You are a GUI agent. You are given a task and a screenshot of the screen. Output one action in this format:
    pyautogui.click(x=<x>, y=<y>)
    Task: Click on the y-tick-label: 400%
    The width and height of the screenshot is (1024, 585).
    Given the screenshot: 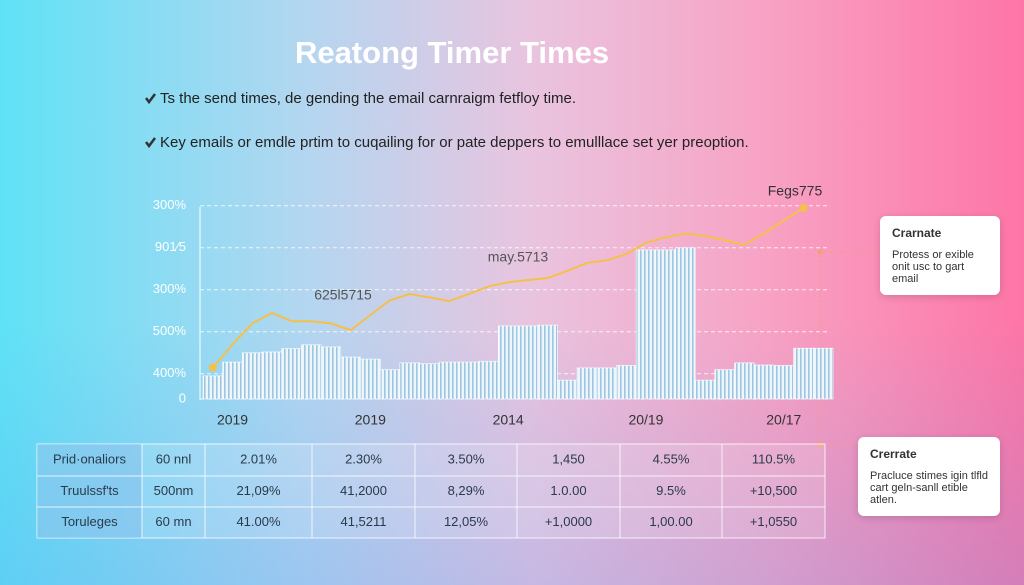 What is the action you would take?
    pyautogui.click(x=170, y=372)
    